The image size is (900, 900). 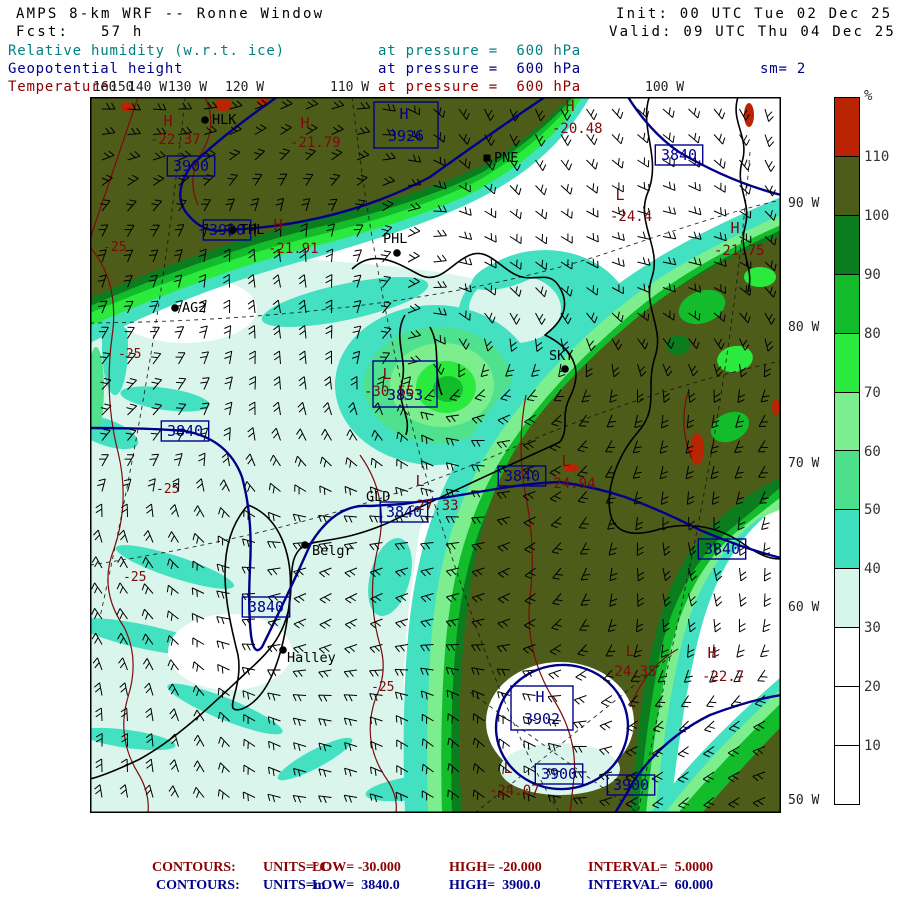 I want to click on height-contour-label: 3840, so click(x=722, y=549).